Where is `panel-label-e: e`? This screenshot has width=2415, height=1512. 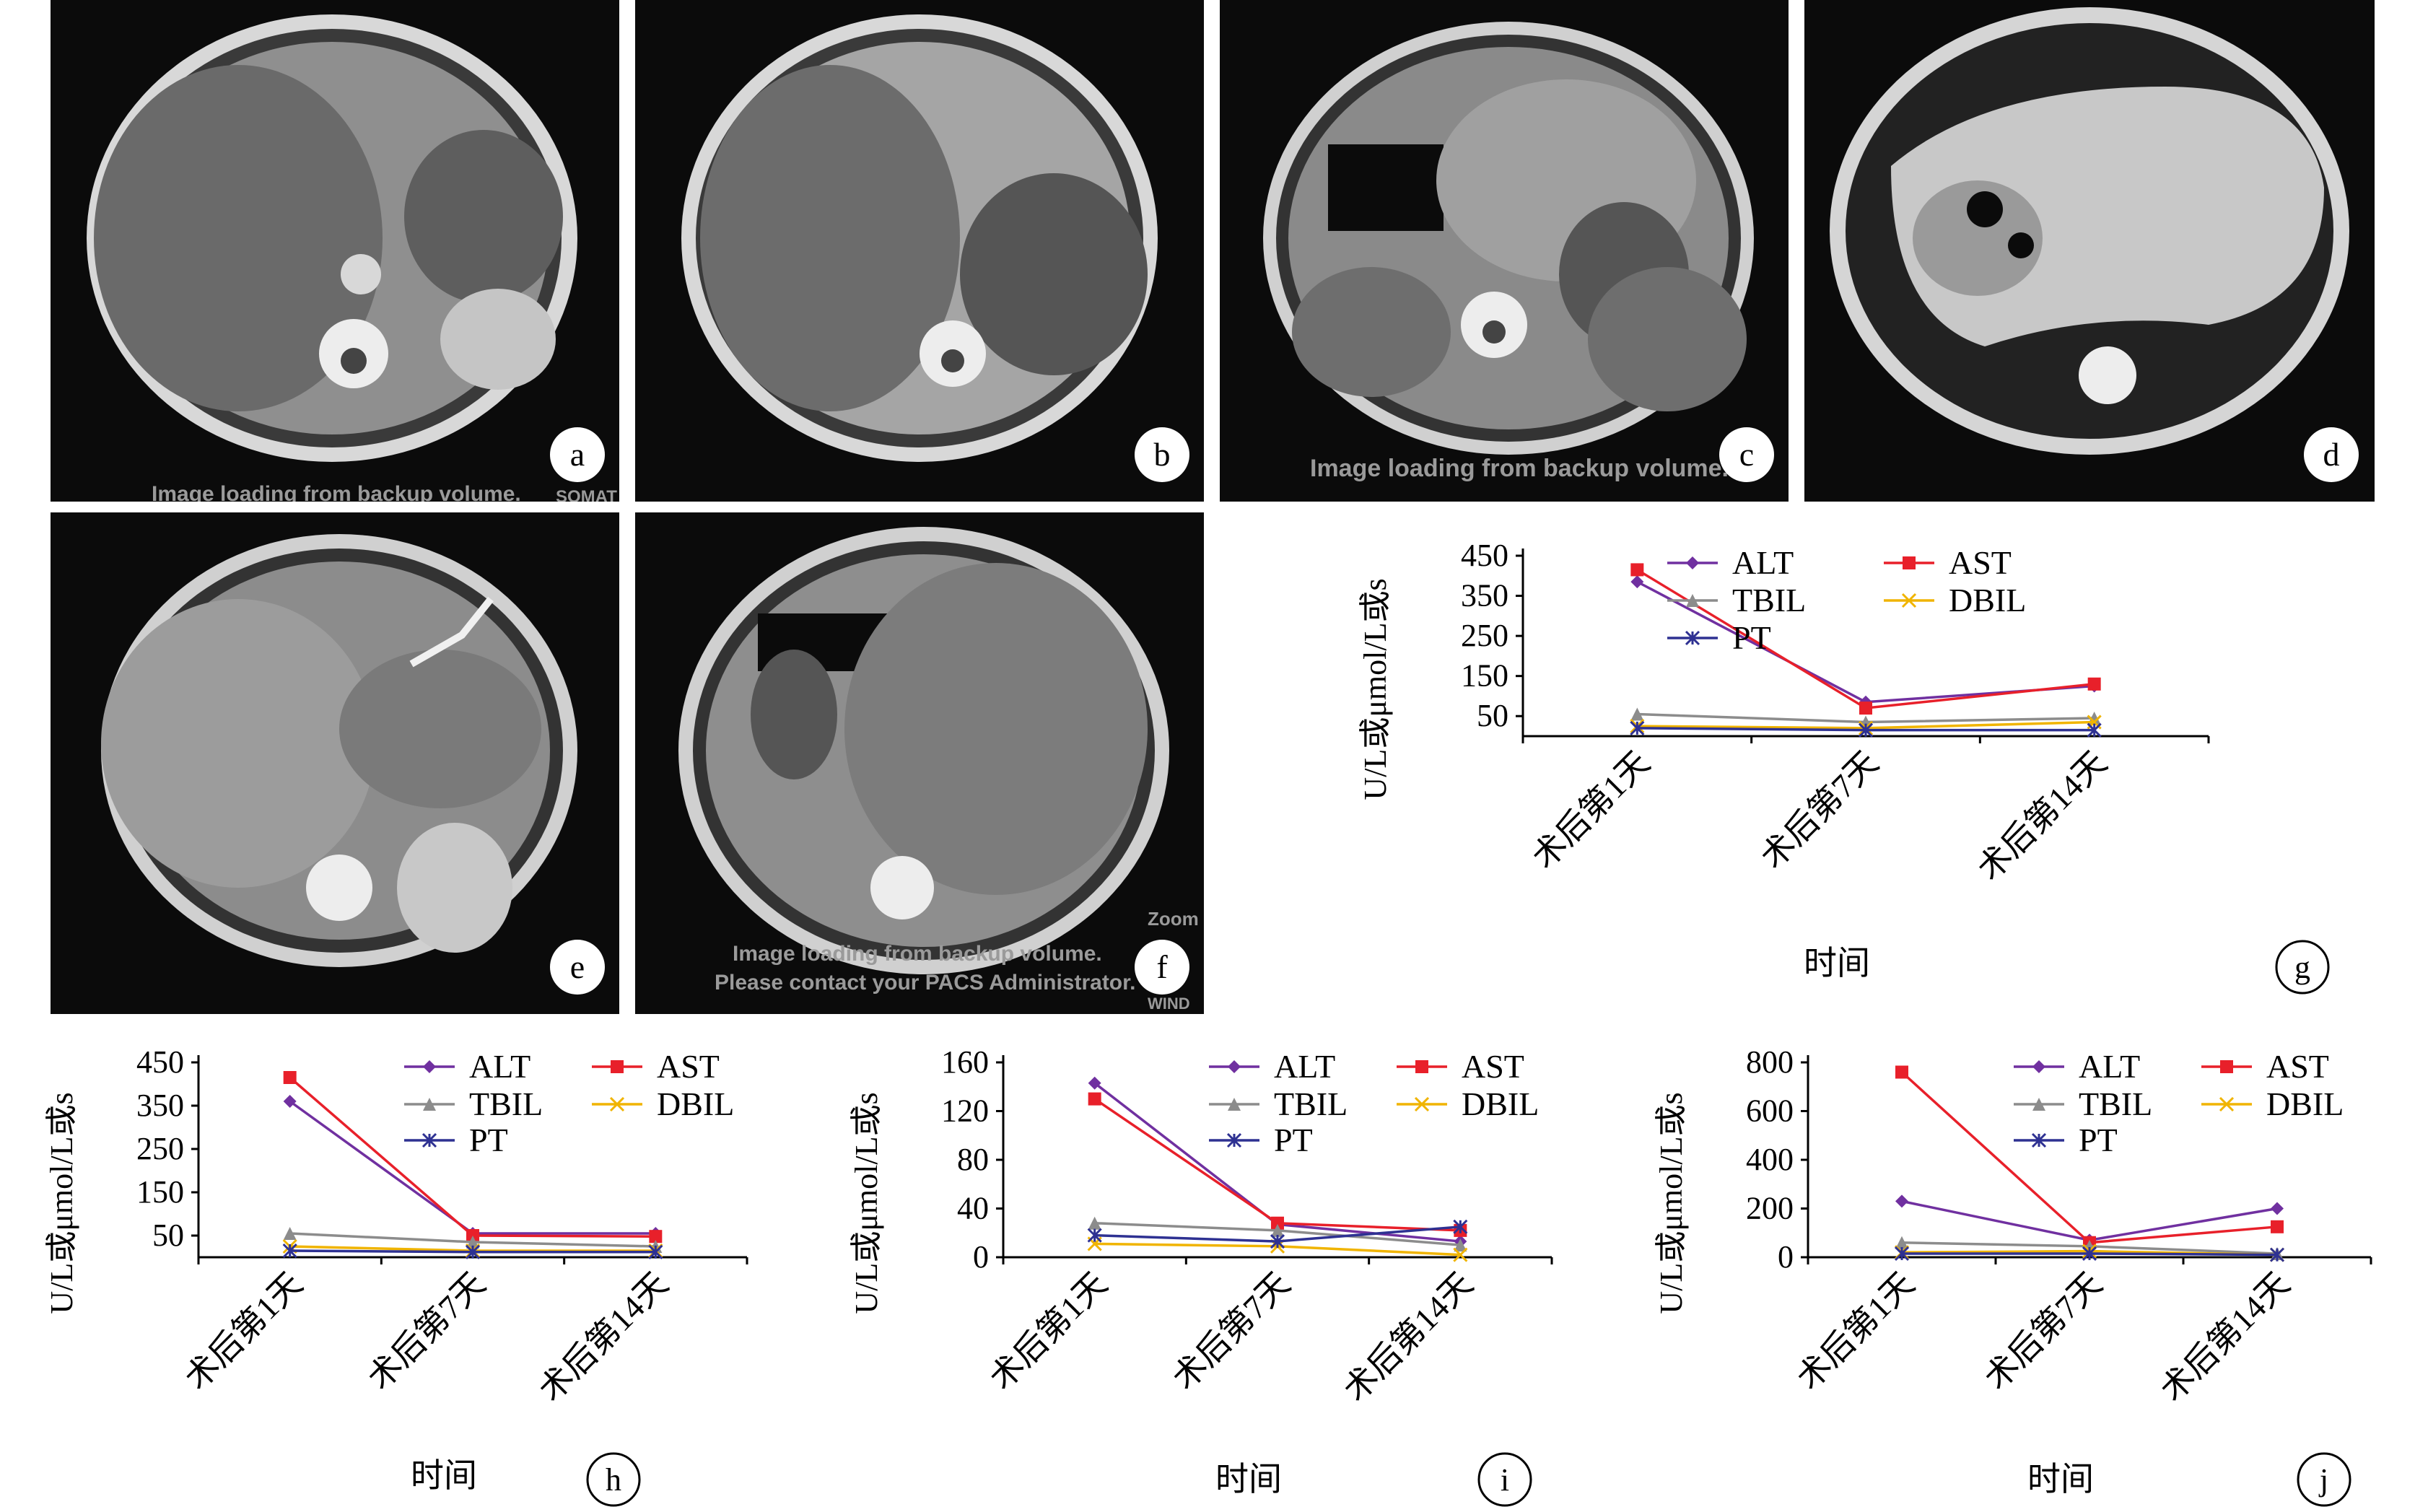 panel-label-e: e is located at coordinates (577, 968).